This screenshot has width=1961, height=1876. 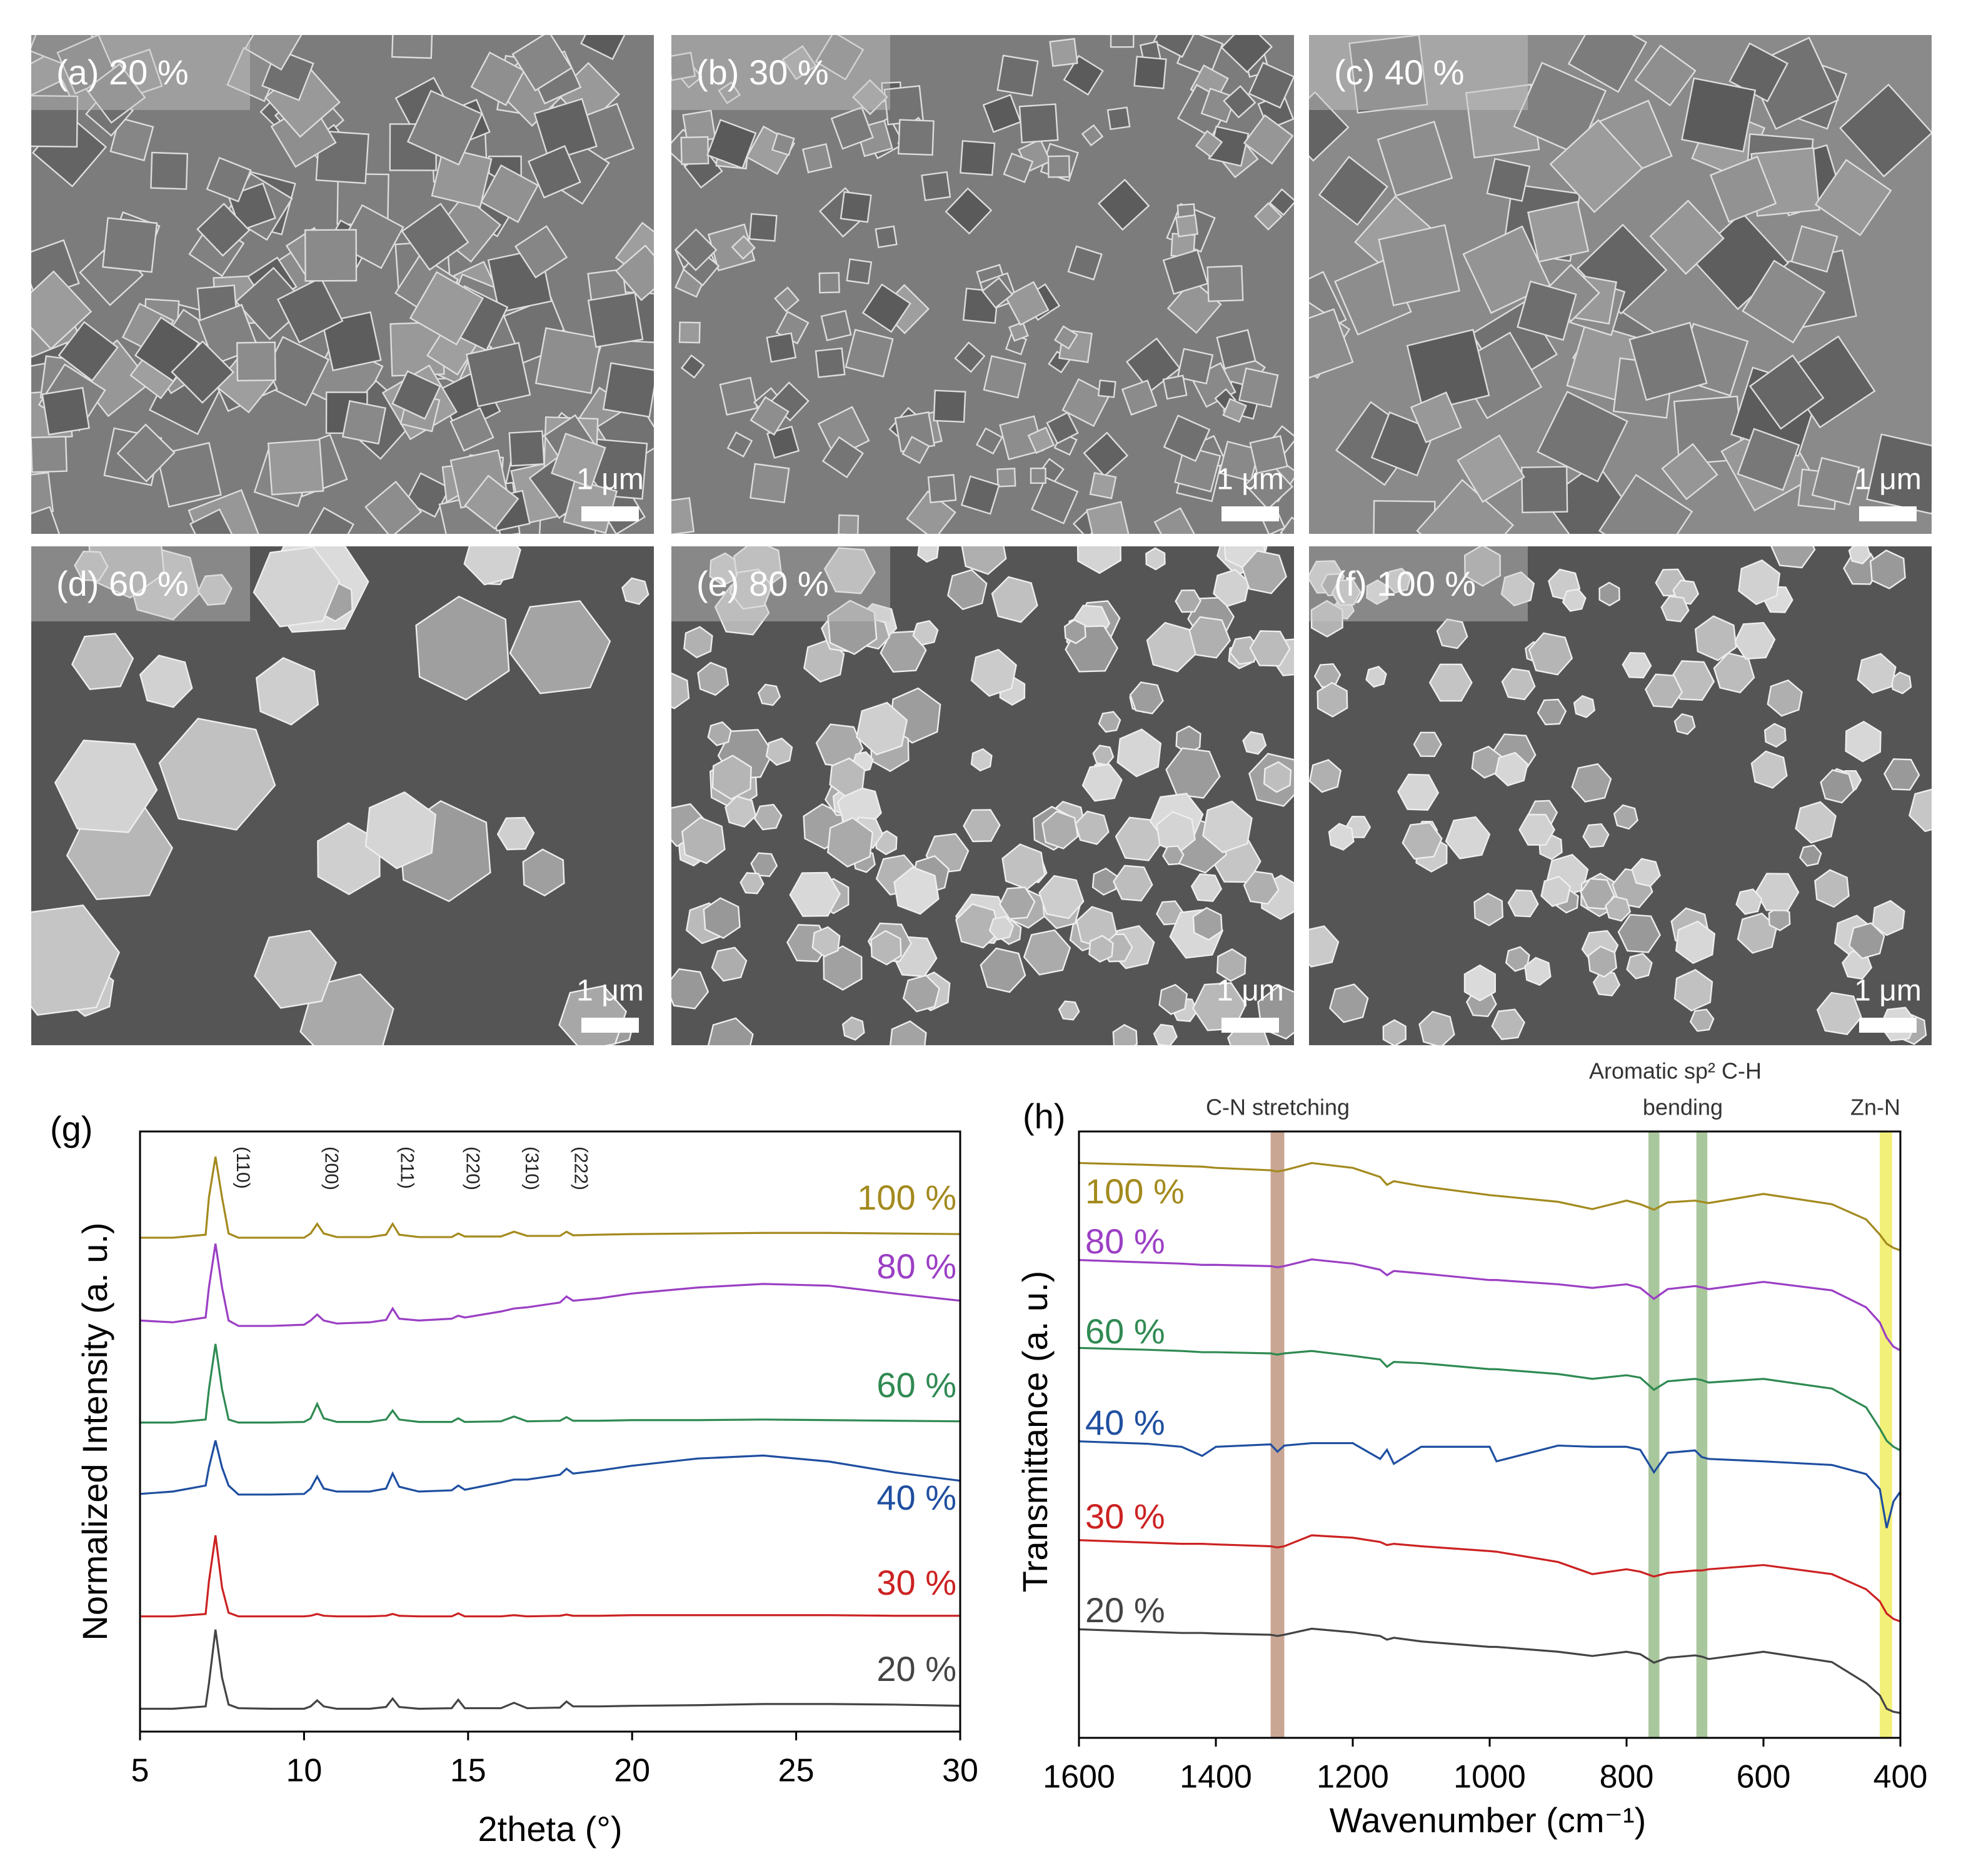 What do you see at coordinates (796, 1771) in the screenshot?
I see `x-tick-label: 25` at bounding box center [796, 1771].